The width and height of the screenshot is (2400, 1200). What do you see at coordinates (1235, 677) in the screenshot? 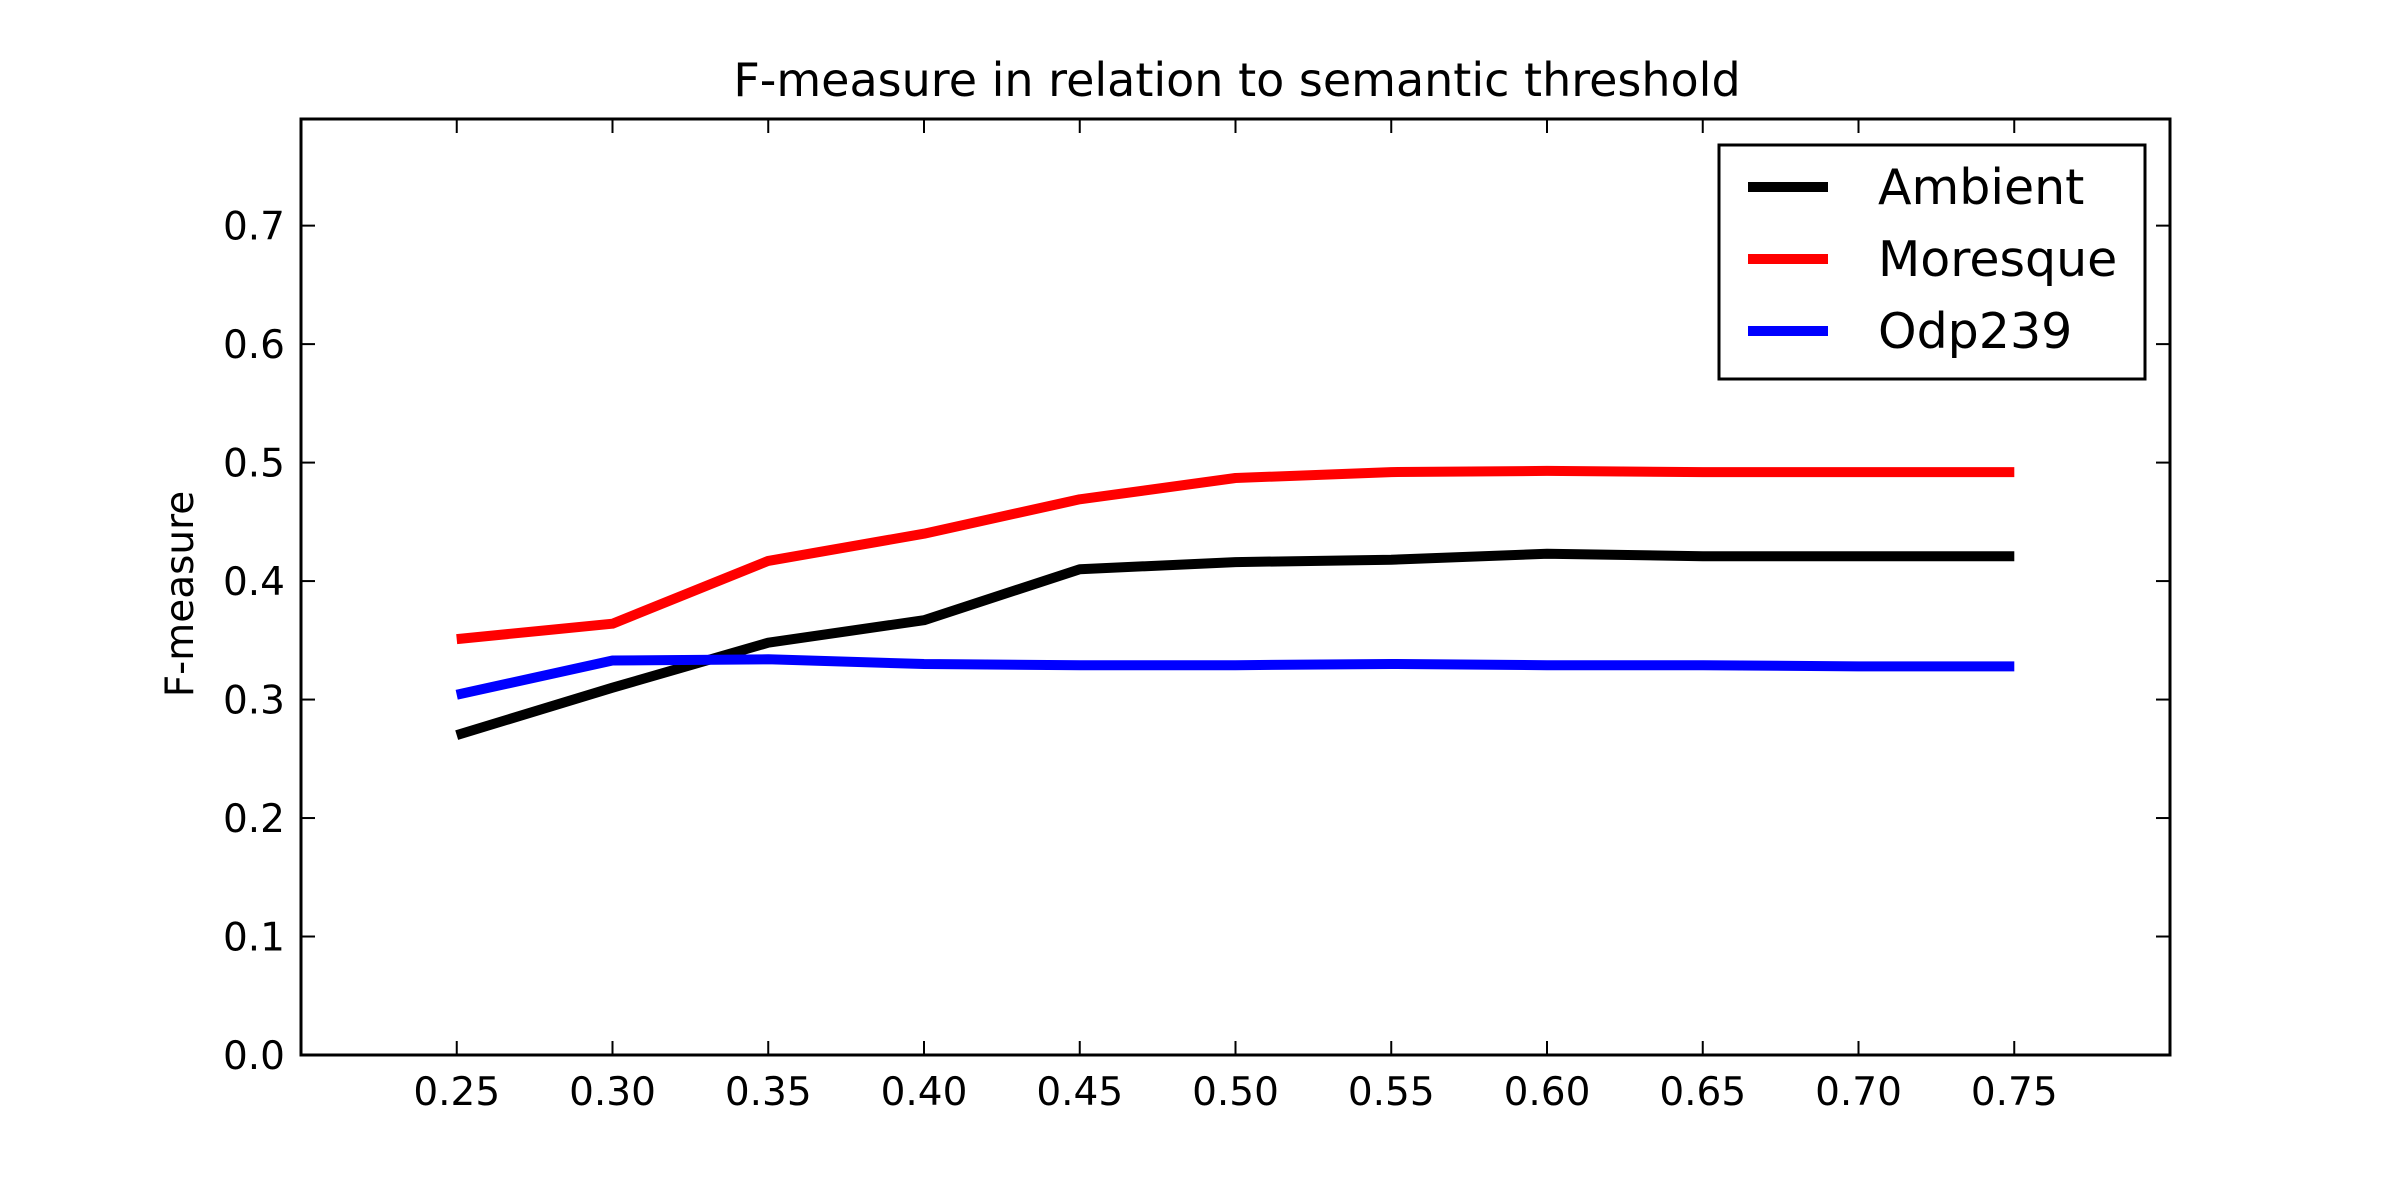
I see `series-line-odp239` at bounding box center [1235, 677].